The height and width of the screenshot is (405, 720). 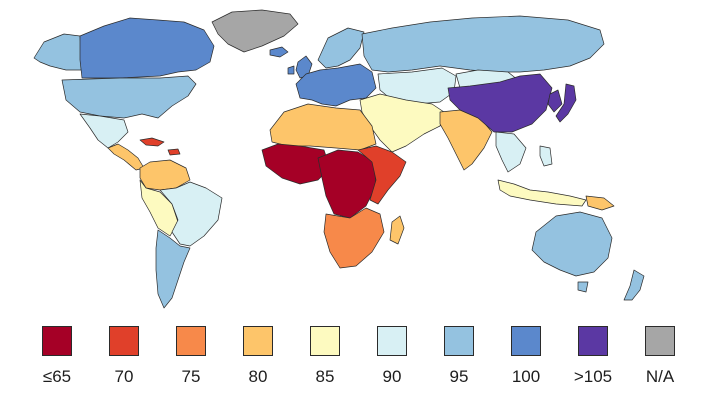 I want to click on region-indonesia, so click(x=542, y=193).